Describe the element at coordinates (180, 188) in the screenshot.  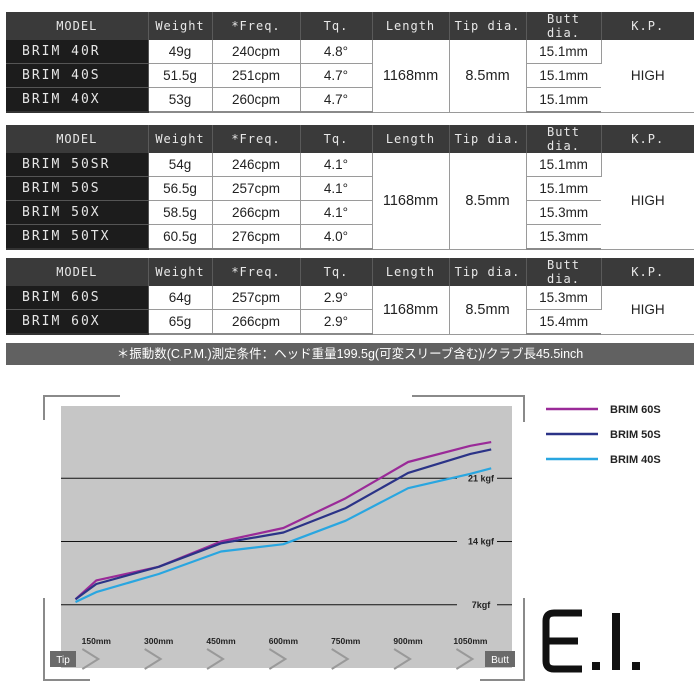
I see `weight-cell: 56.5g` at that location.